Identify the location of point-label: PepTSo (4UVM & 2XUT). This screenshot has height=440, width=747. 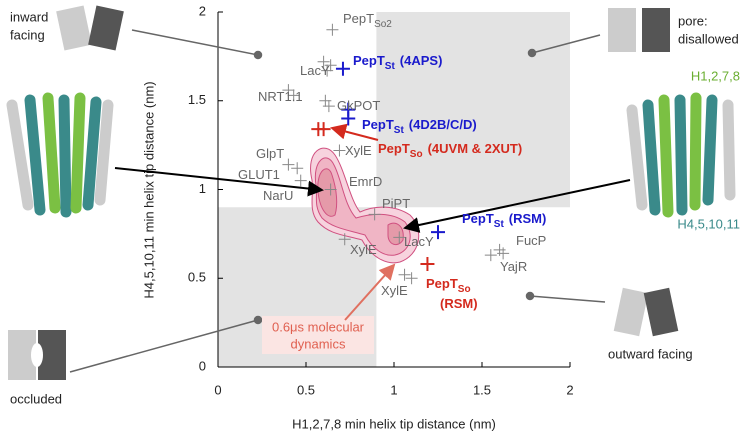
(450, 150).